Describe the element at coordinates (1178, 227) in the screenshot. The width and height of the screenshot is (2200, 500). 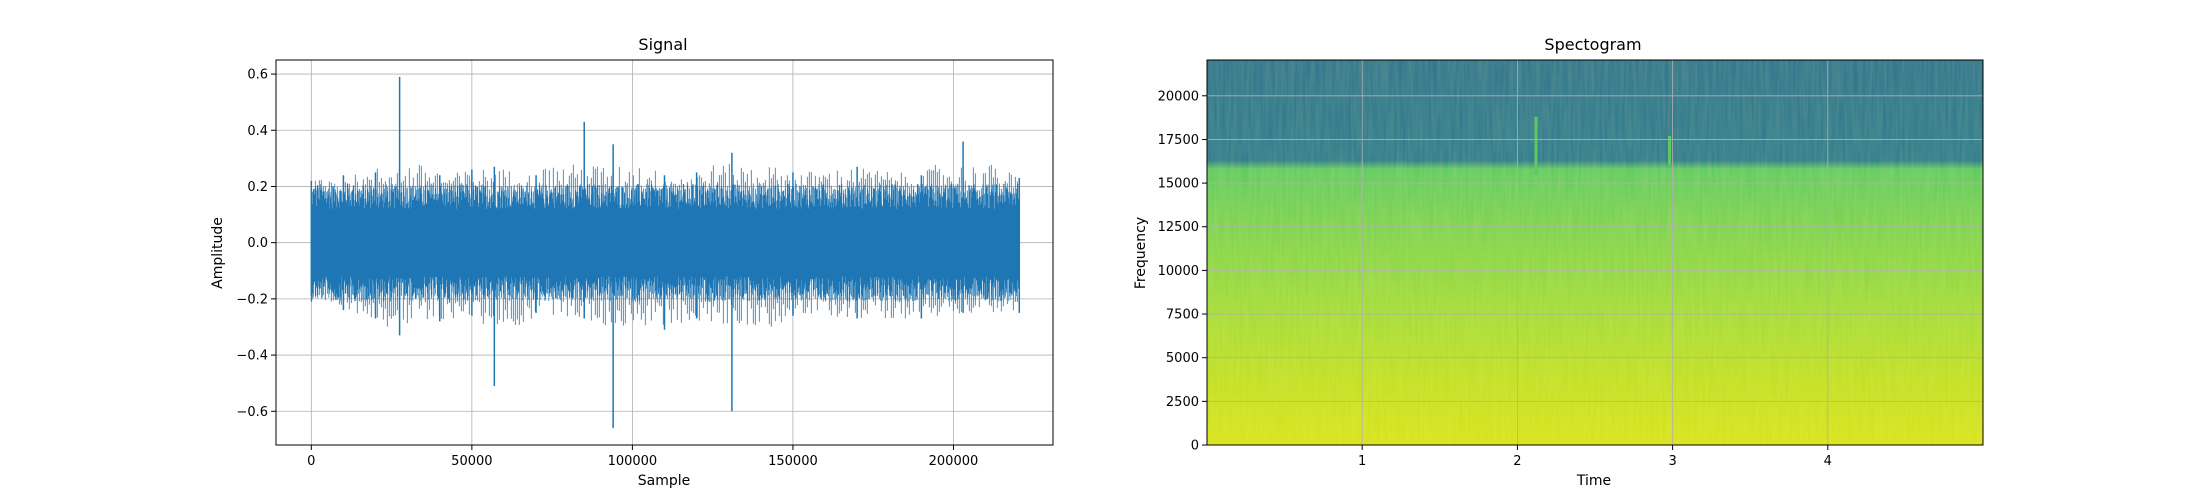
I see `spectrogram-y-tick-label: 12500` at that location.